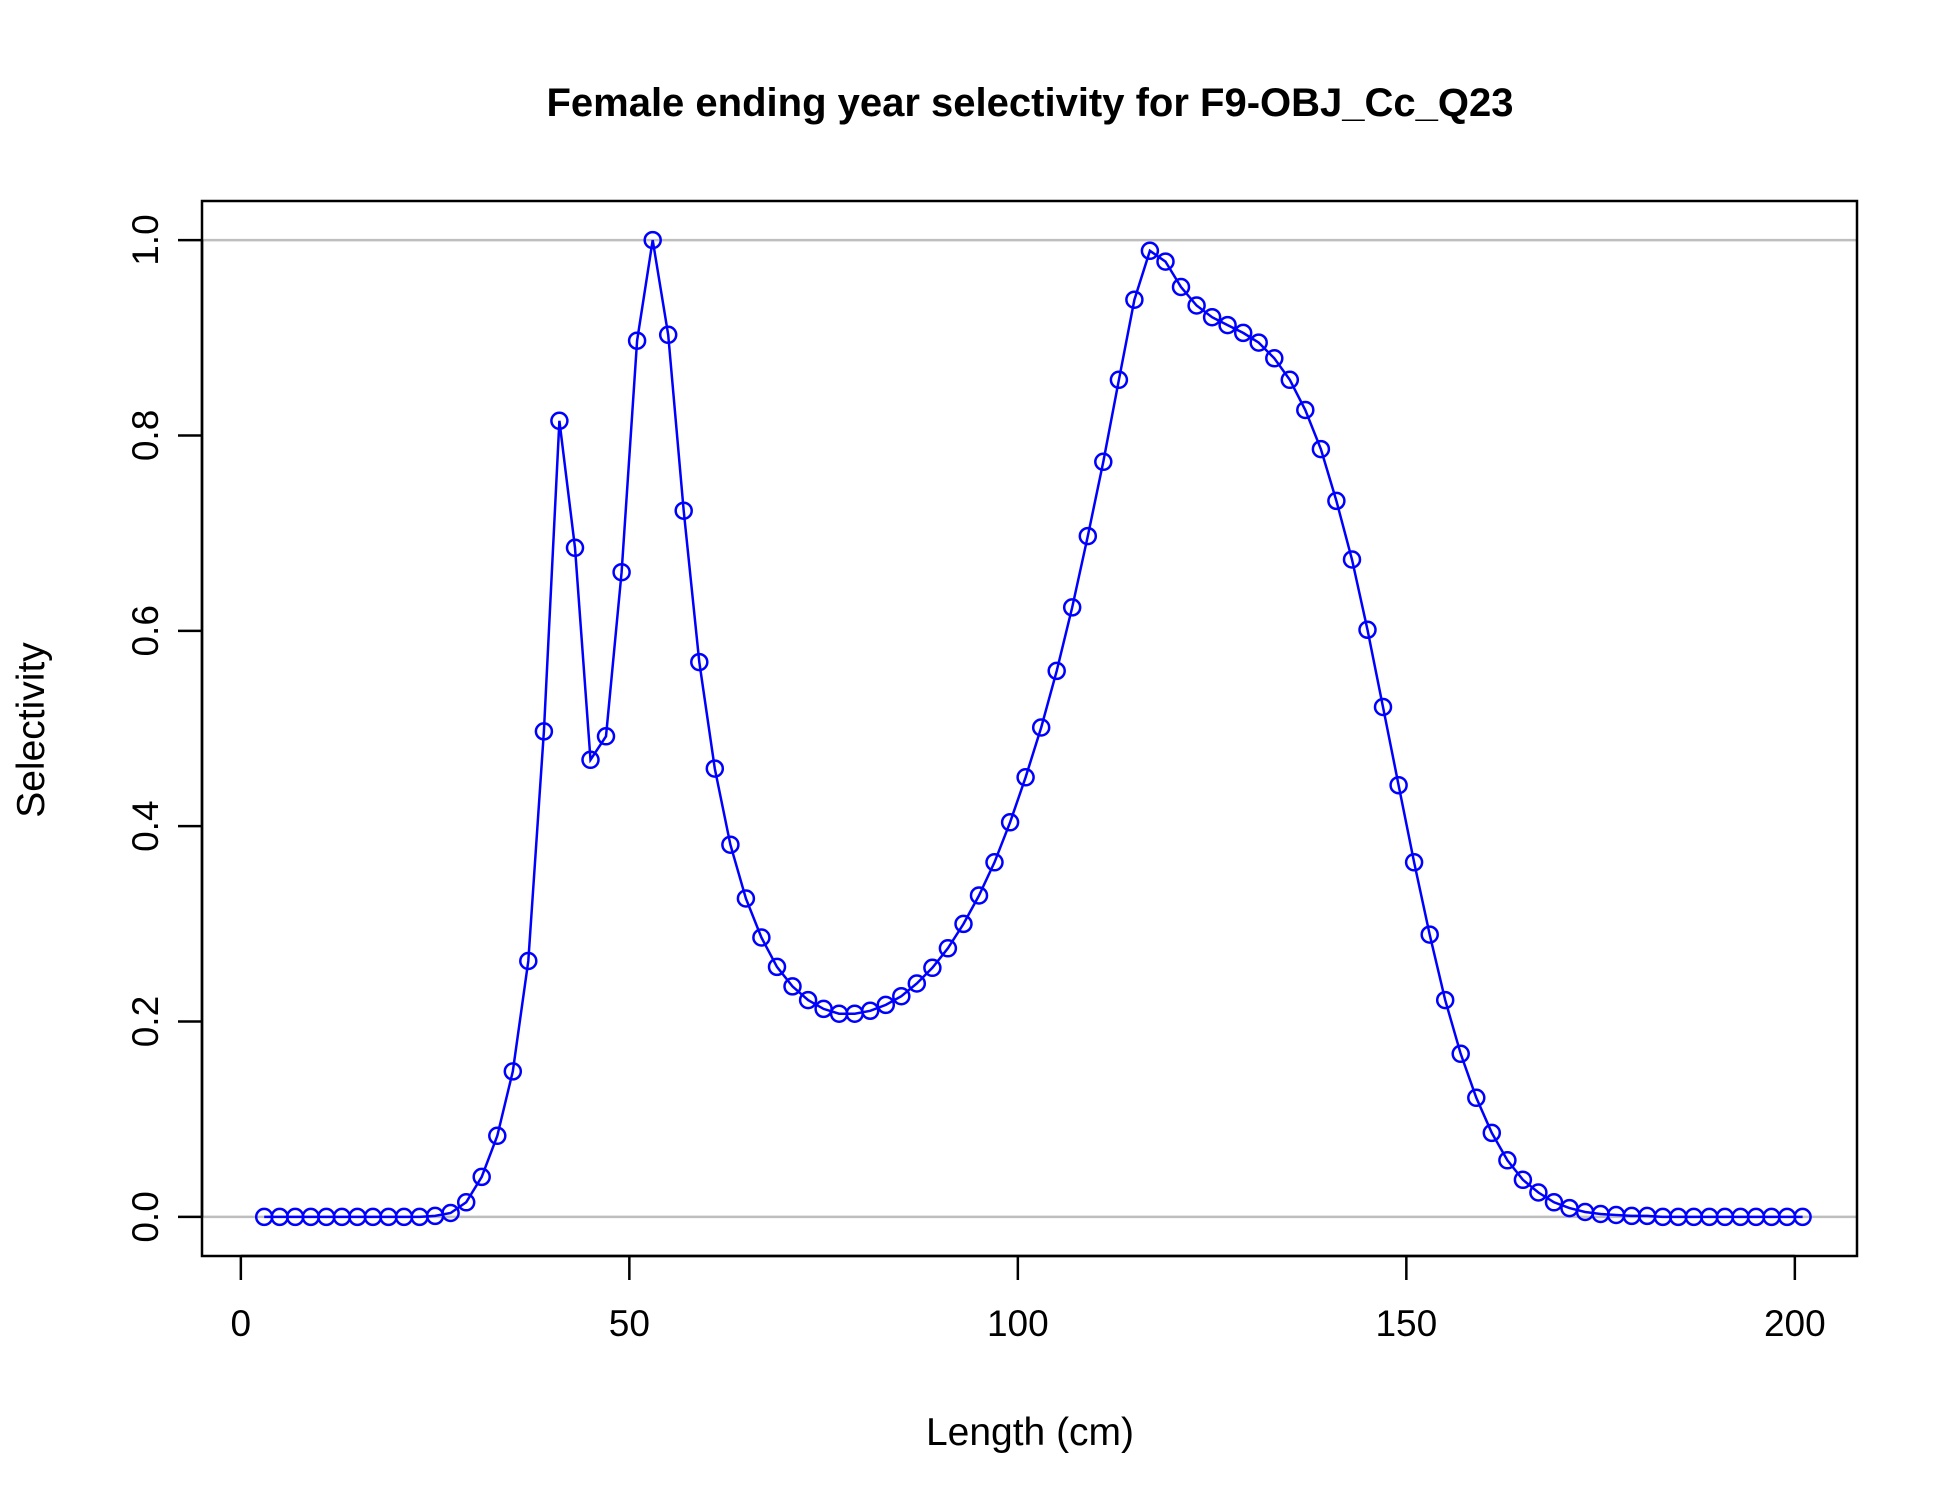  What do you see at coordinates (241, 1323) in the screenshot?
I see `x-tick-label: 0` at bounding box center [241, 1323].